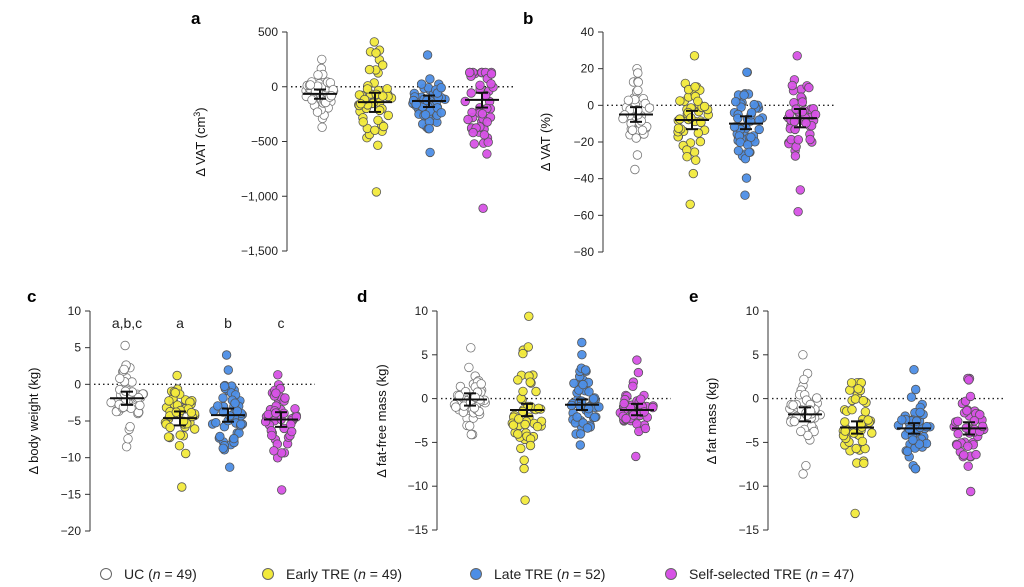  Describe the element at coordinates (914, 428) in the screenshot. I see `error-bar-late-tre-e` at that location.